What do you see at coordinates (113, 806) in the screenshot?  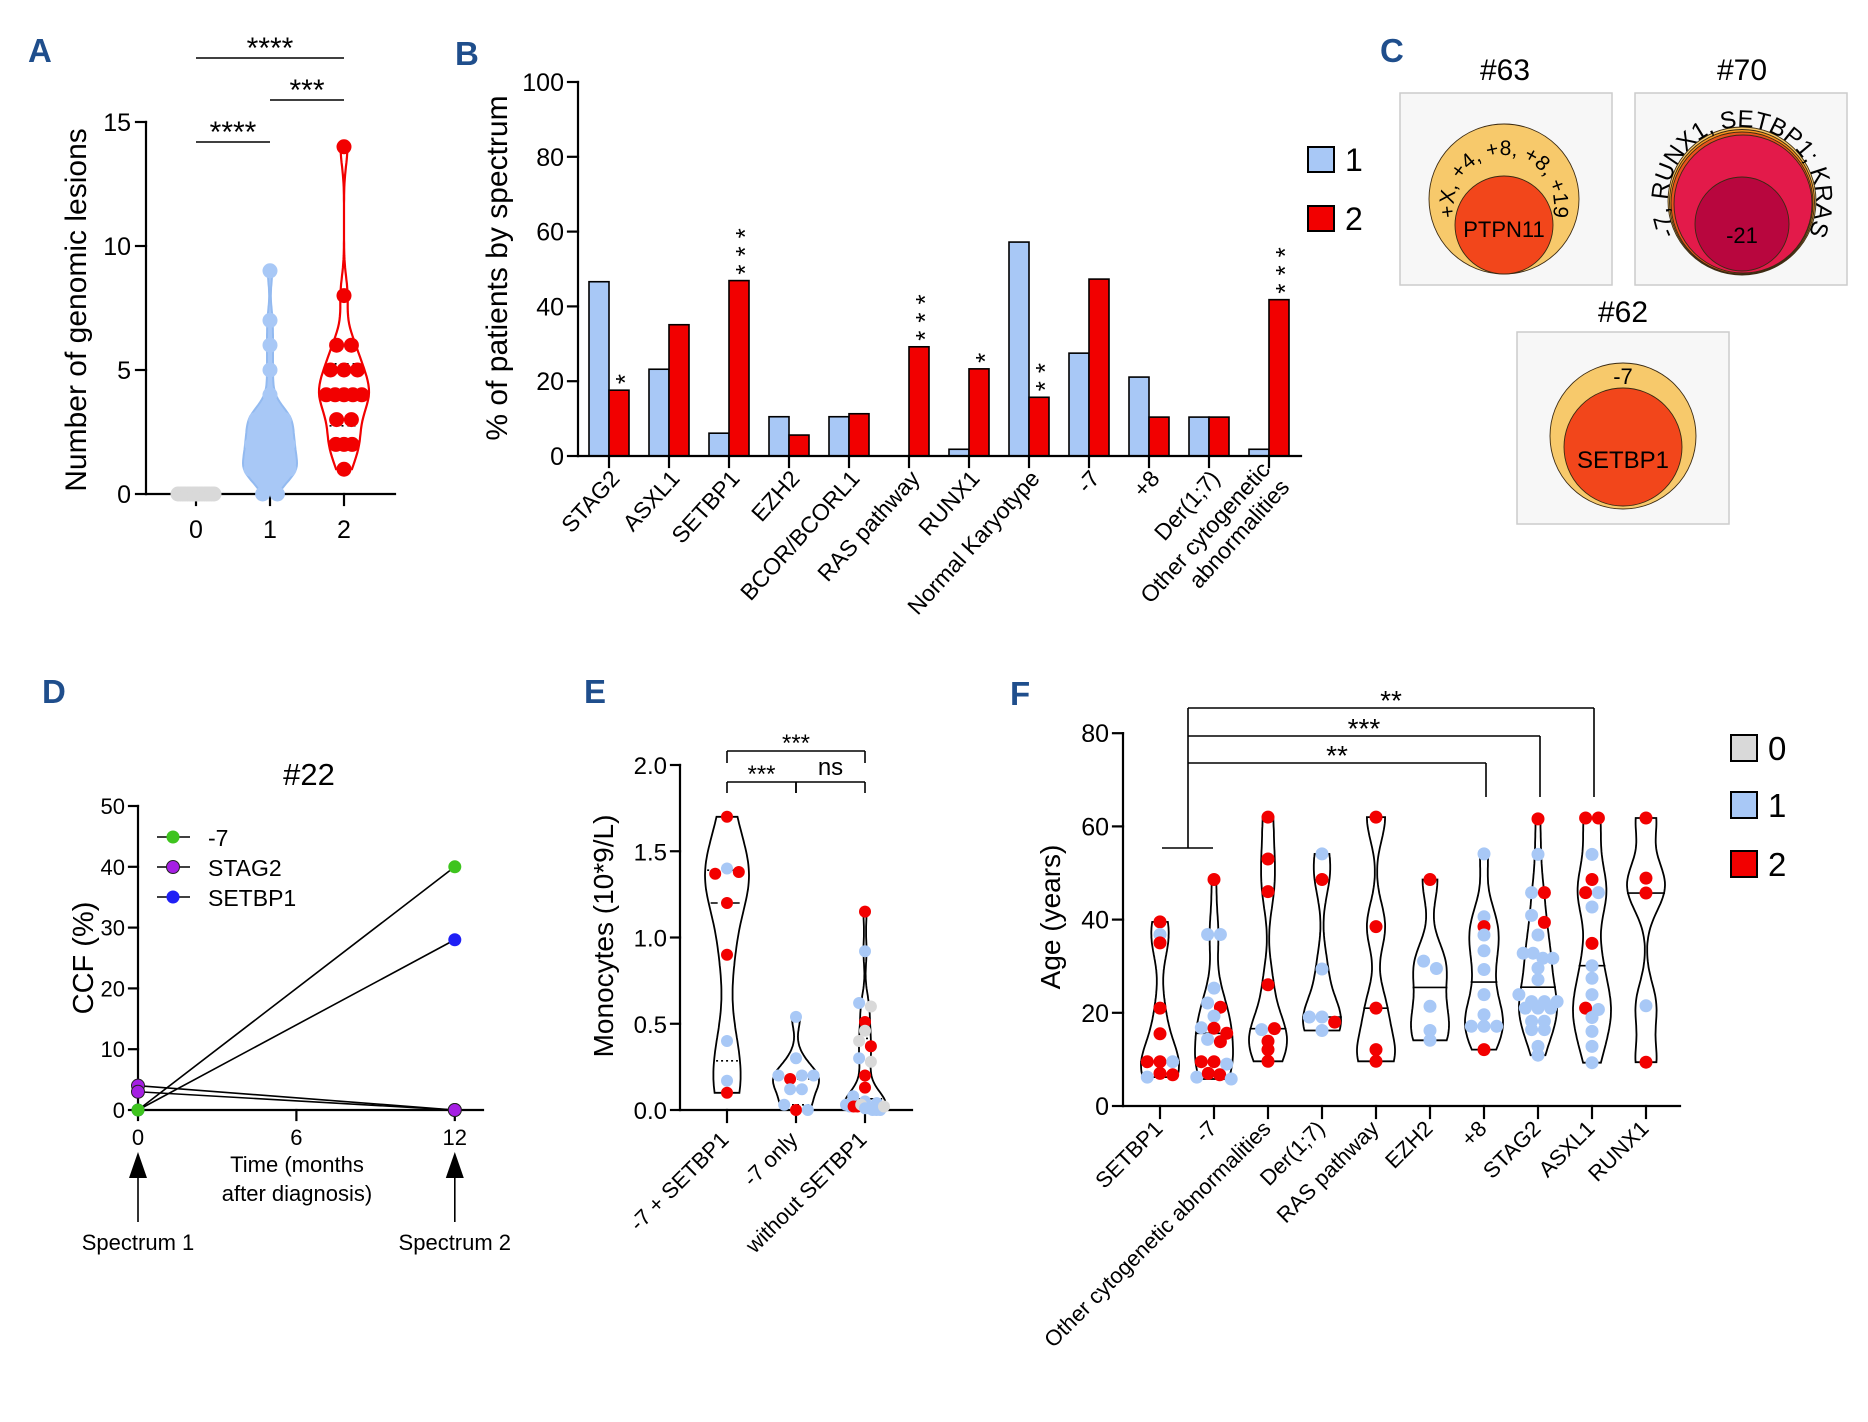 I see `y-tick-label: 50` at bounding box center [113, 806].